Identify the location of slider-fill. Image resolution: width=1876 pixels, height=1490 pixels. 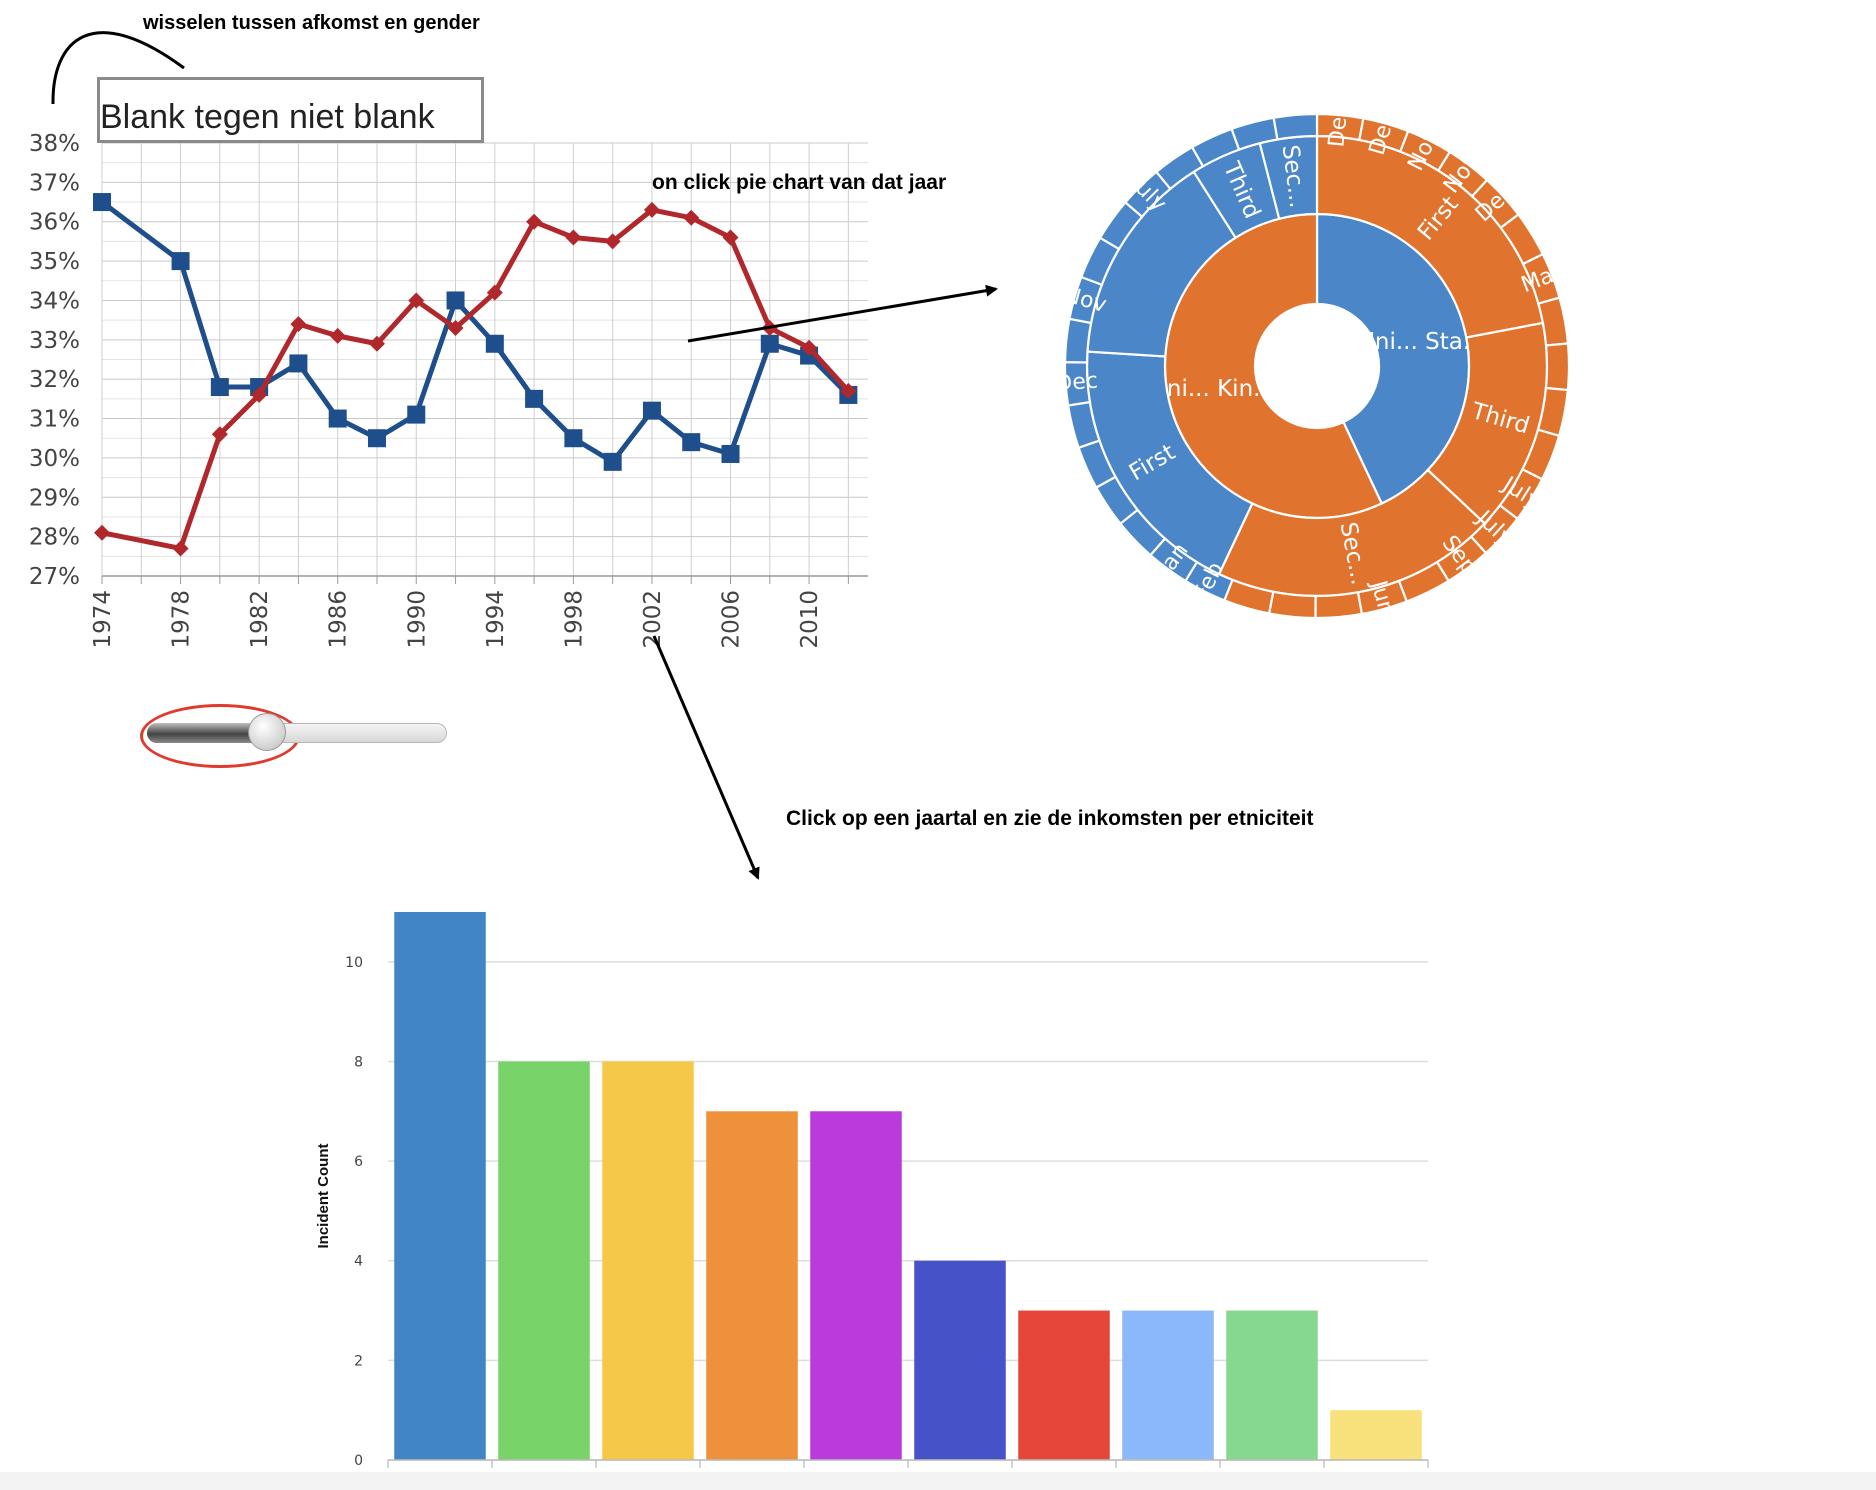
(207, 733).